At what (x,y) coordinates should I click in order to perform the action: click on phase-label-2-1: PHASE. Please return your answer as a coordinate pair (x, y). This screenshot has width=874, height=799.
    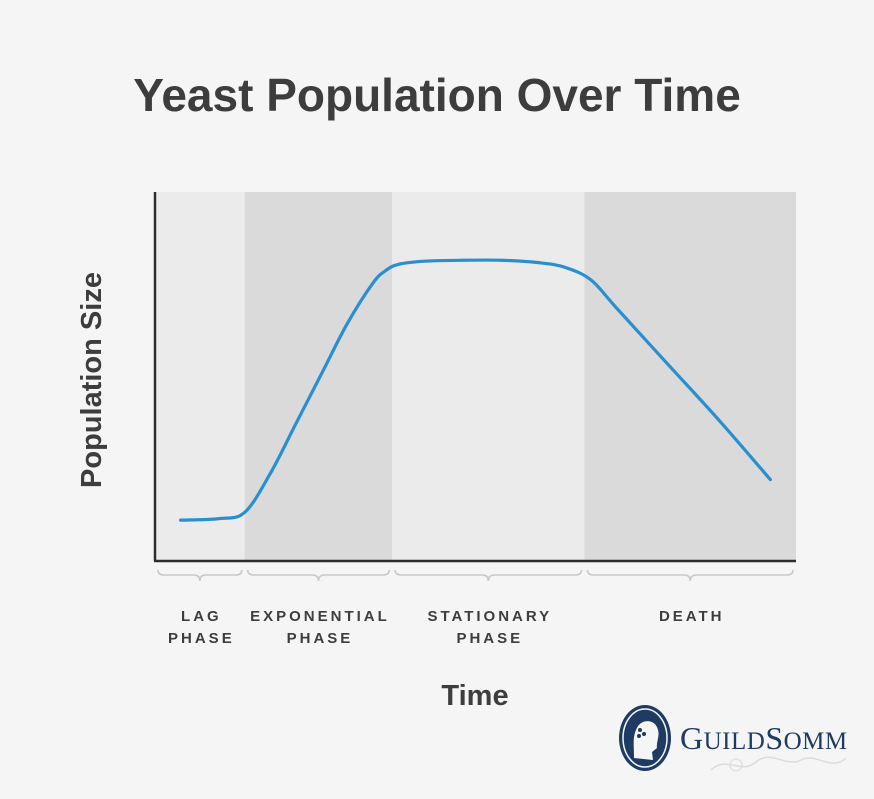
    Looking at the image, I should click on (489, 638).